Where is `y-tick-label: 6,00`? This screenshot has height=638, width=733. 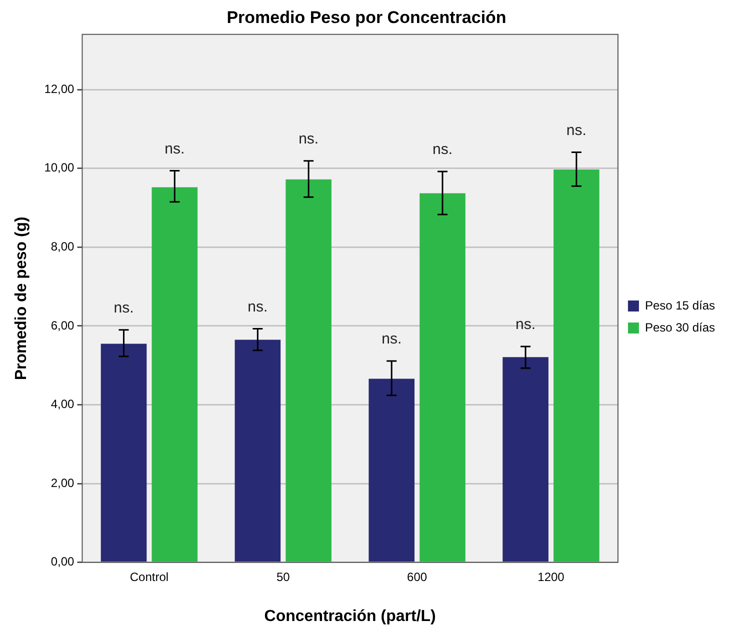
y-tick-label: 6,00 is located at coordinates (62, 325).